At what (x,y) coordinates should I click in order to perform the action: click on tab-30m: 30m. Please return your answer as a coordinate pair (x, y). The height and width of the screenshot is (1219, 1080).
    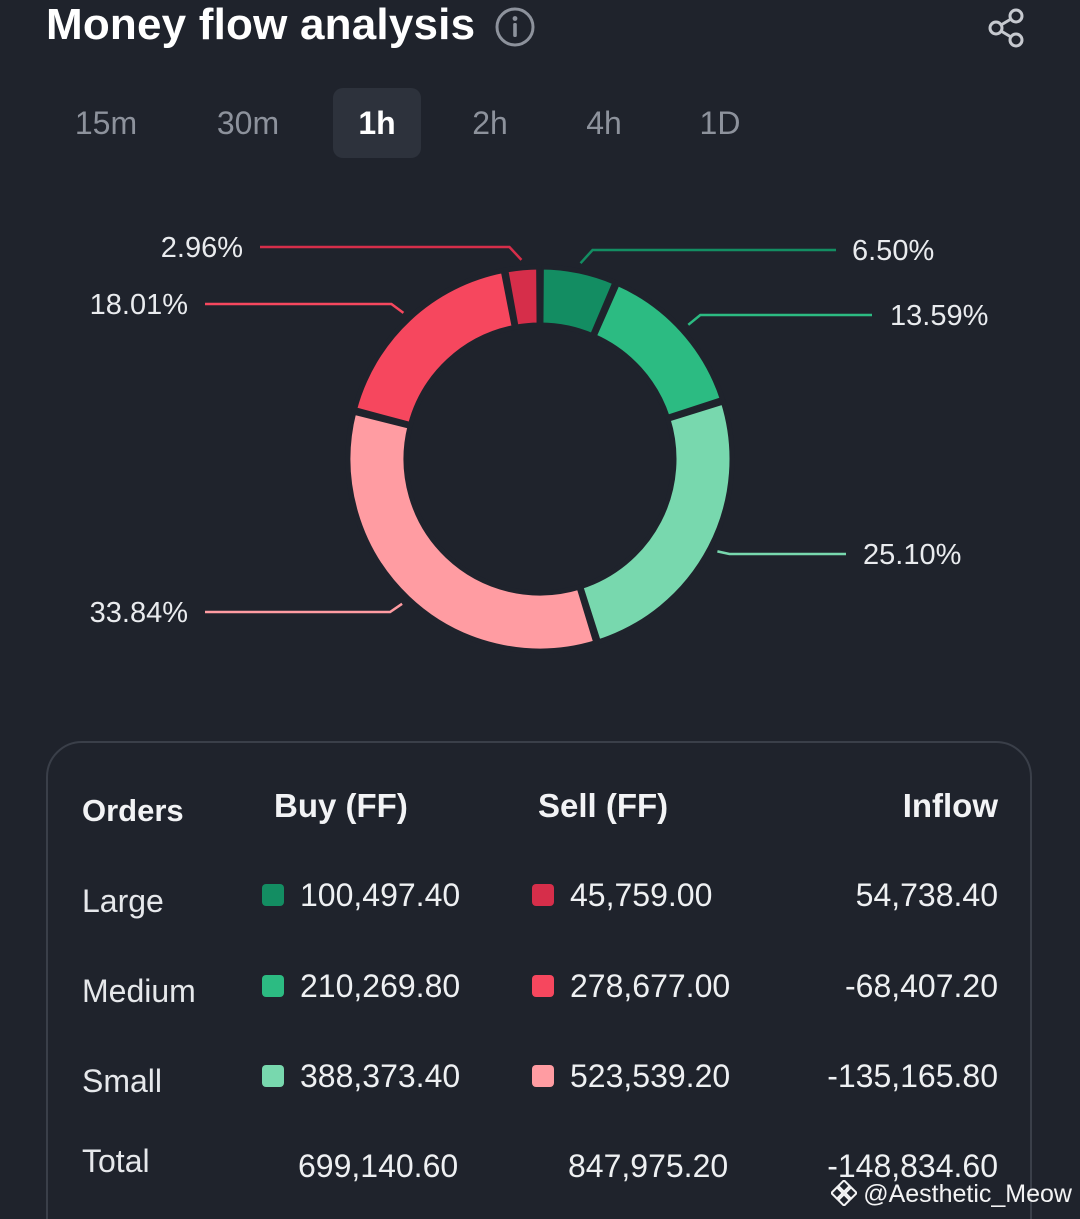
    Looking at the image, I should click on (248, 123).